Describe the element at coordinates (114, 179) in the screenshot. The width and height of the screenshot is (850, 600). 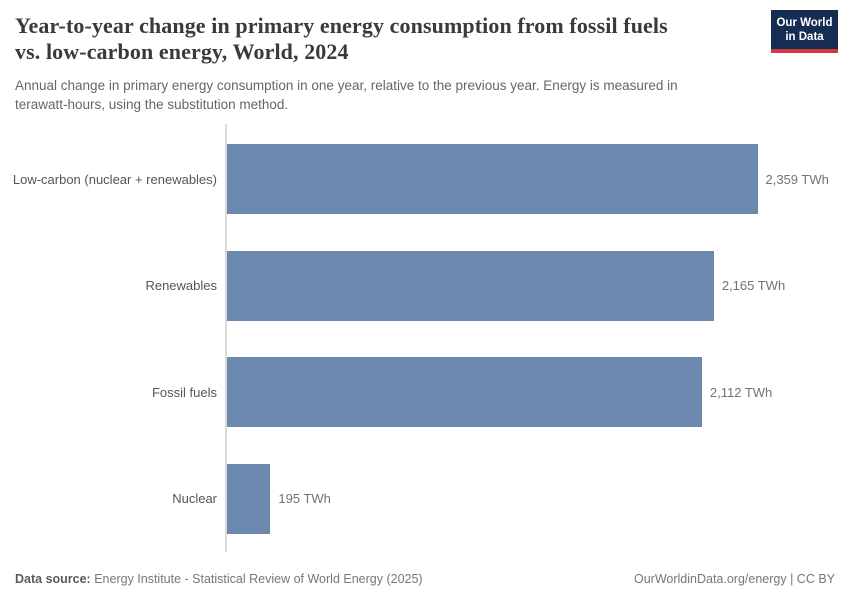
I see `category-label: Low-carbon (nuclear + renewables)` at that location.